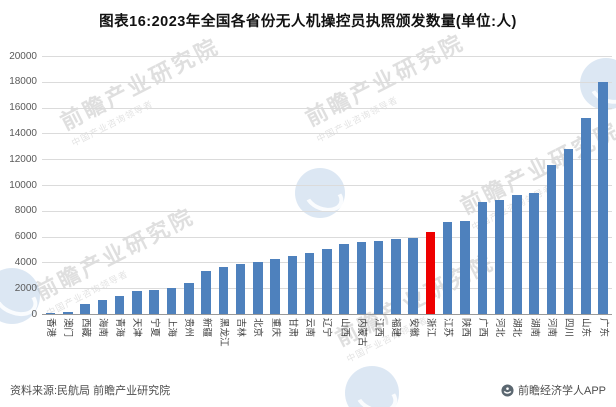  What do you see at coordinates (326, 345) in the screenshot?
I see `x-axis-label-cell: 辽宁` at bounding box center [326, 345].